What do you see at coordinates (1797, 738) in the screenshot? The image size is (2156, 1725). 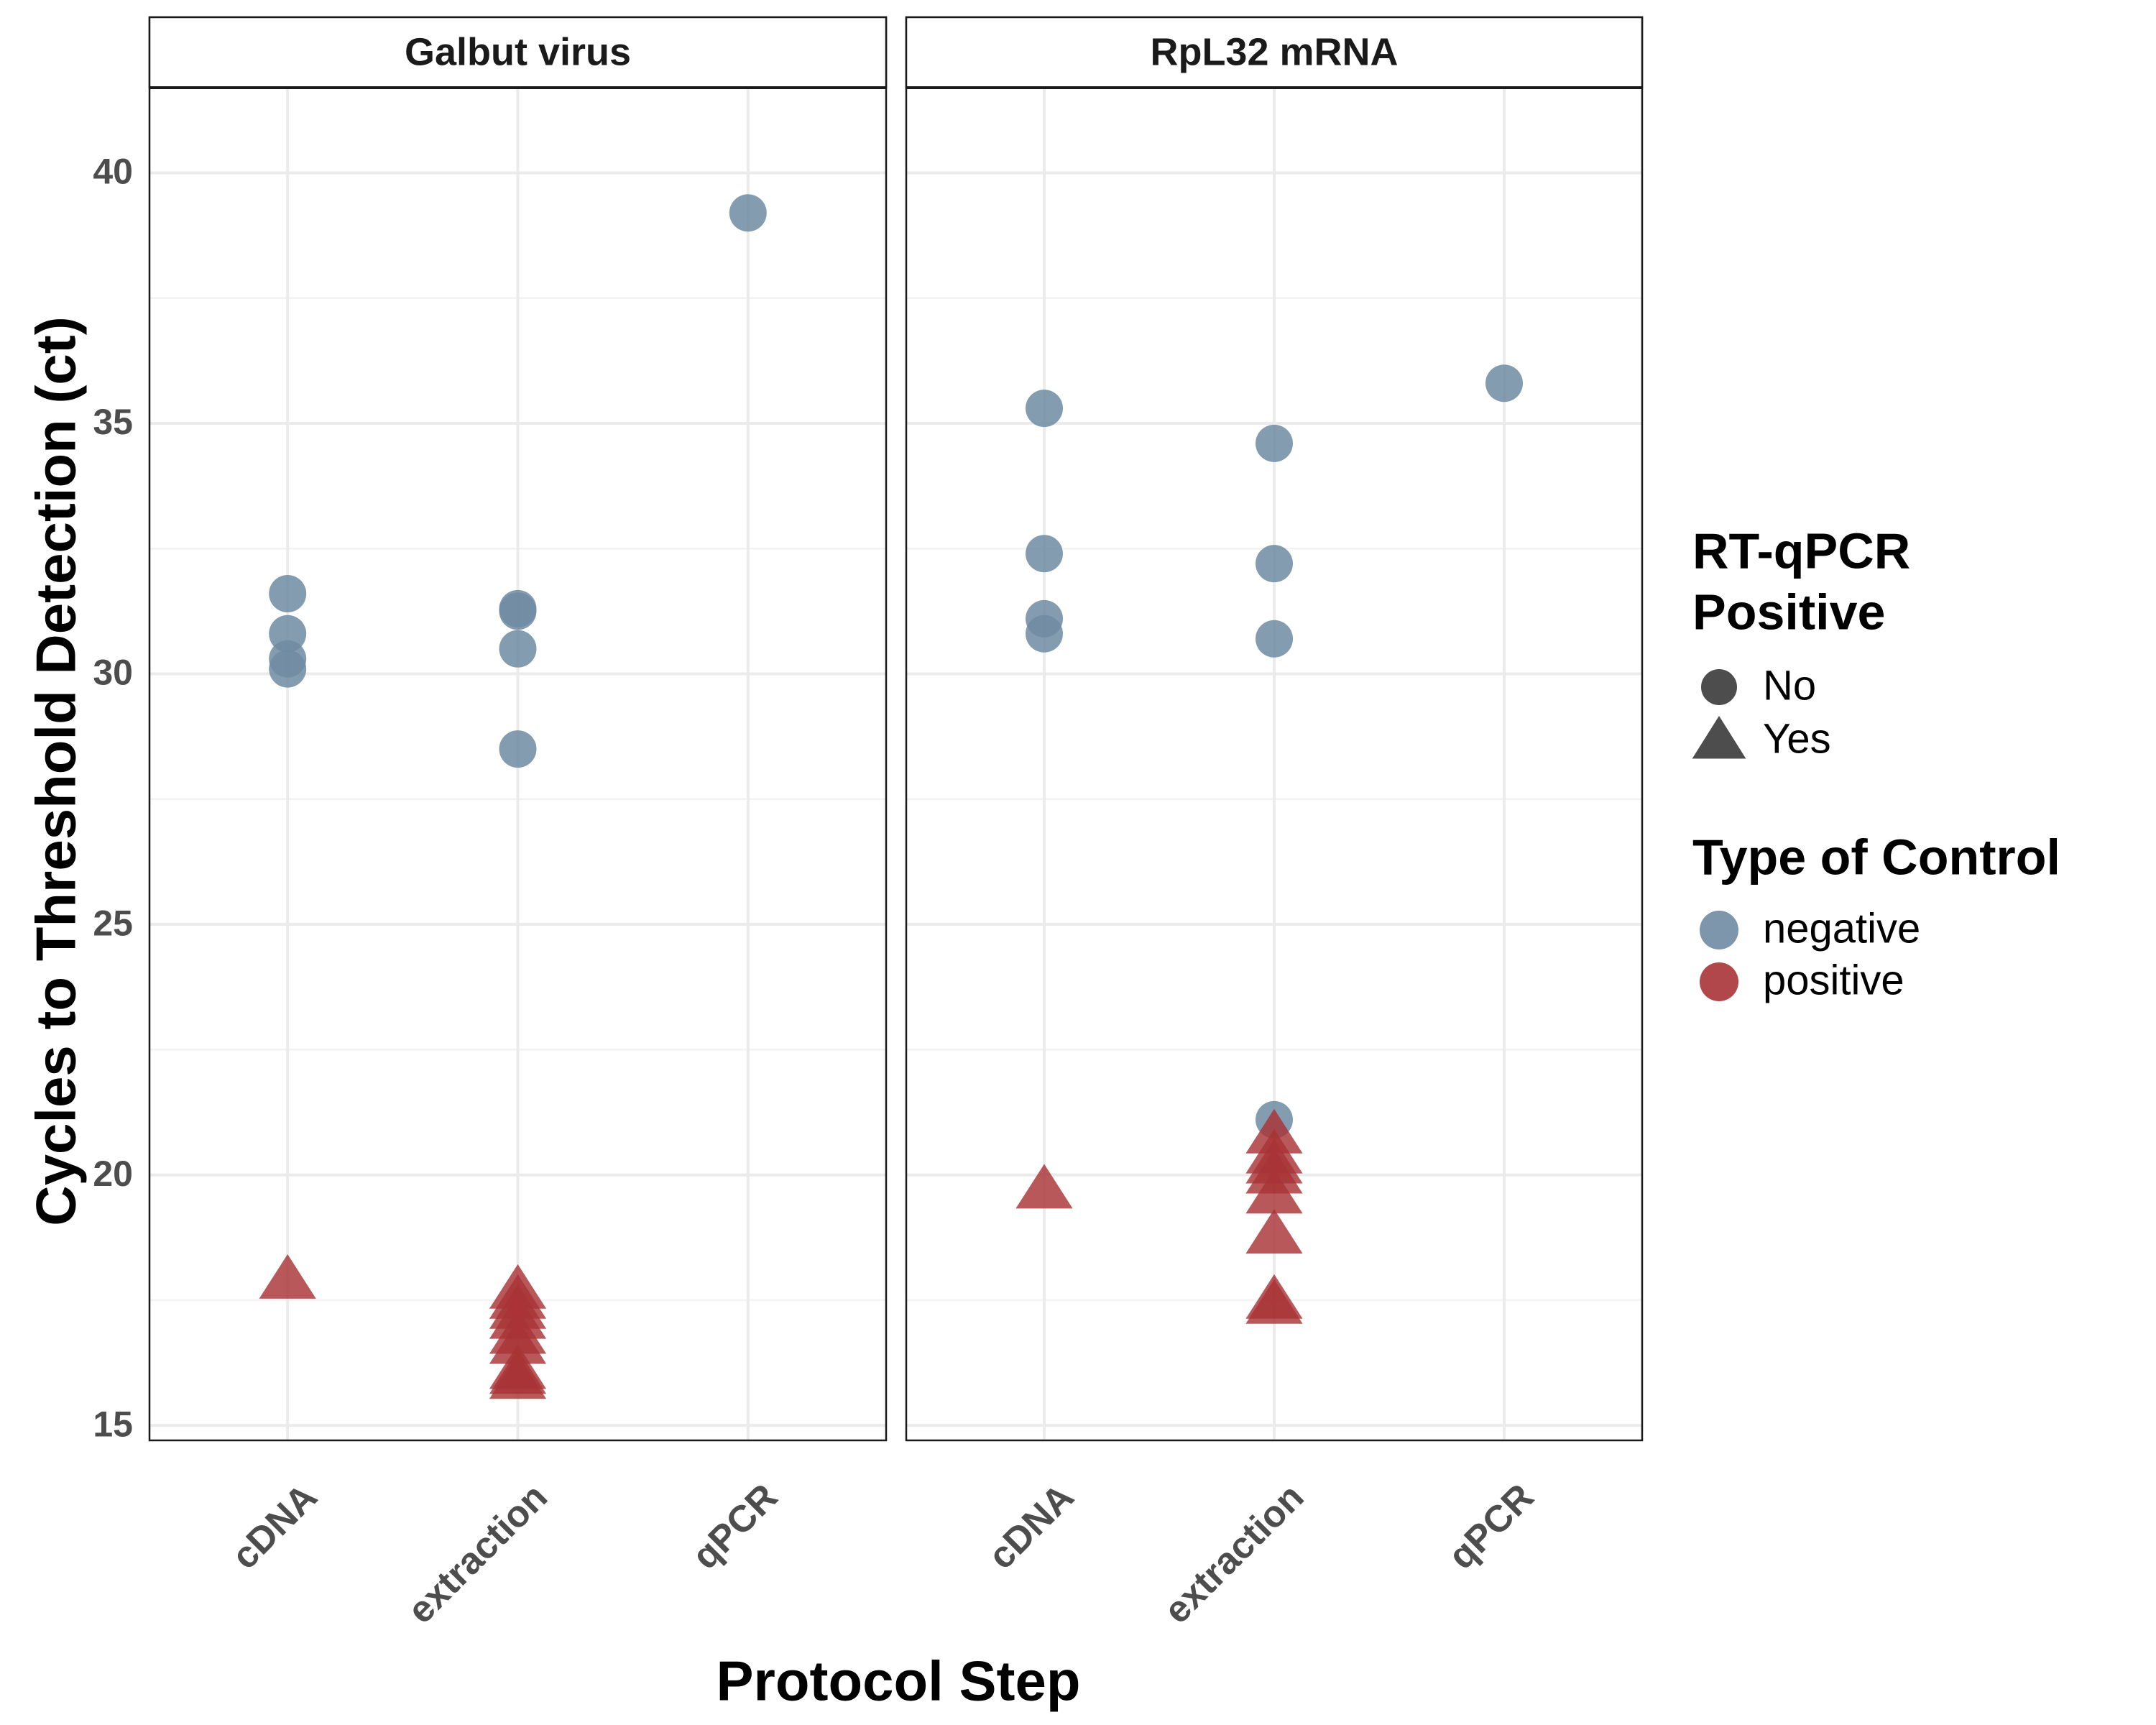 I see `legend-shape-label: Yes` at bounding box center [1797, 738].